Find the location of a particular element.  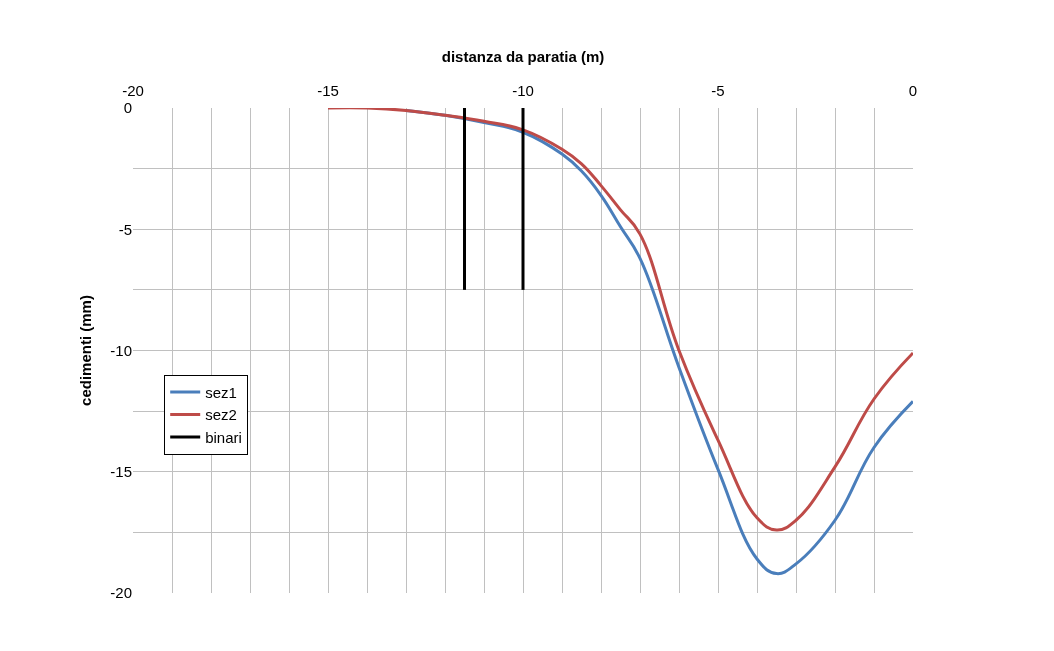

y-tick-label: -10 is located at coordinates (121, 350).